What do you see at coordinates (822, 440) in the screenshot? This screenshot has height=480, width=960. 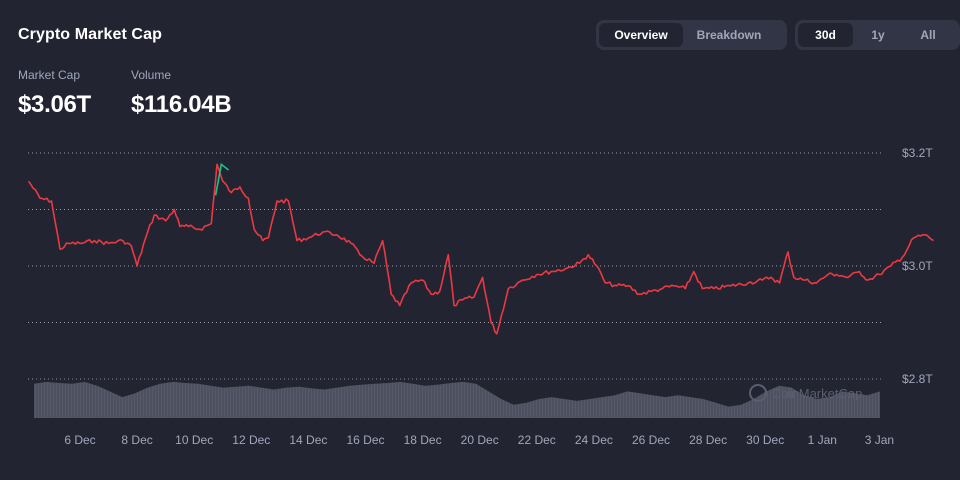 I see `x-tick-label: 1 Jan` at bounding box center [822, 440].